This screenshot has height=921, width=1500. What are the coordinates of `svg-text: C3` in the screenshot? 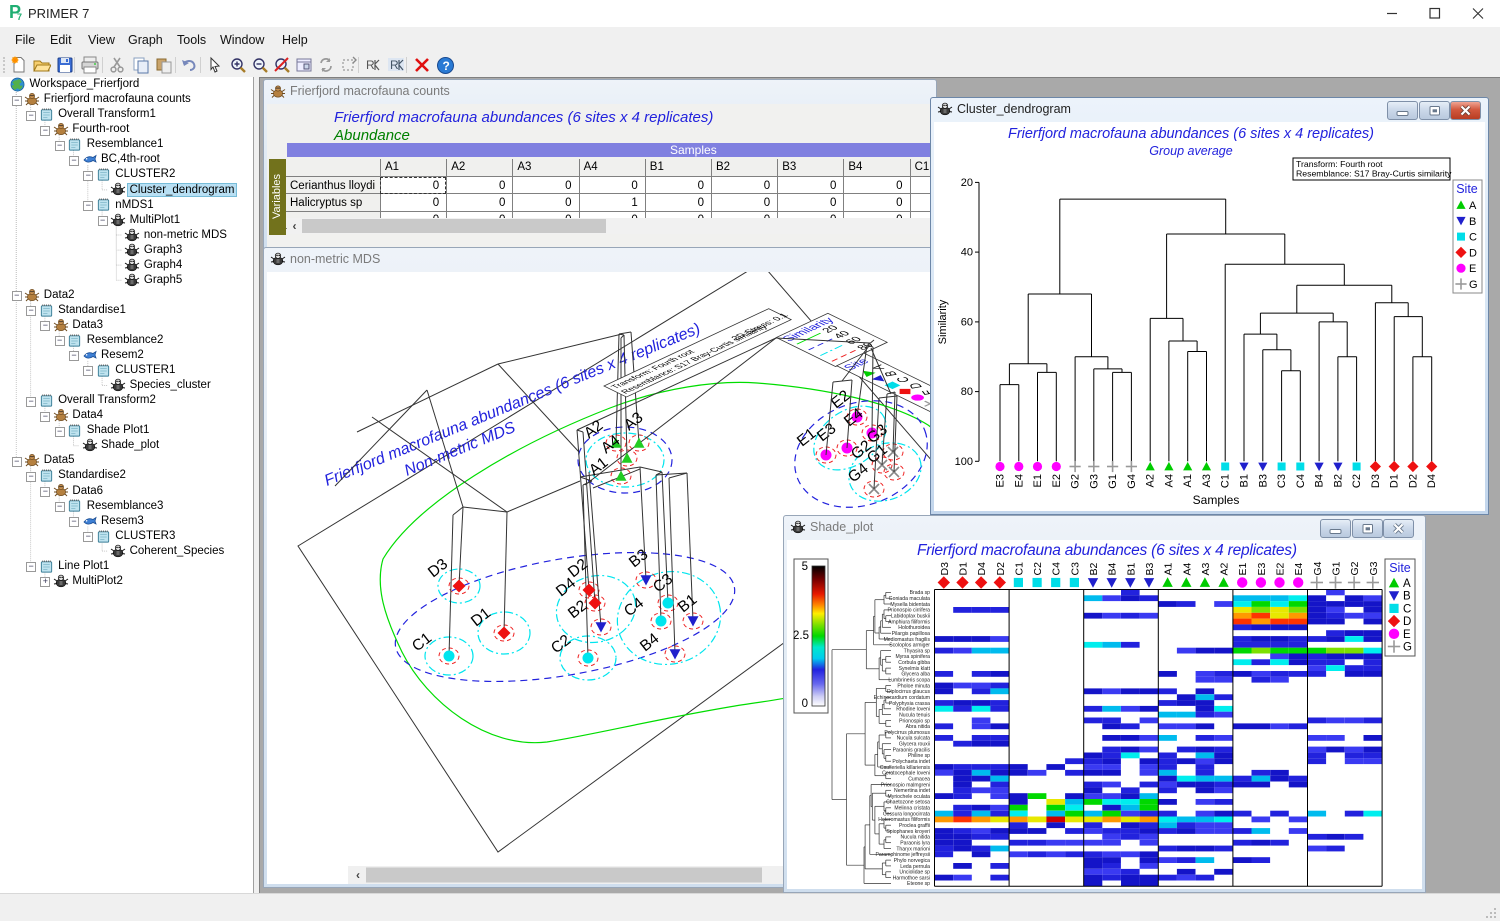 It's located at (1075, 569).